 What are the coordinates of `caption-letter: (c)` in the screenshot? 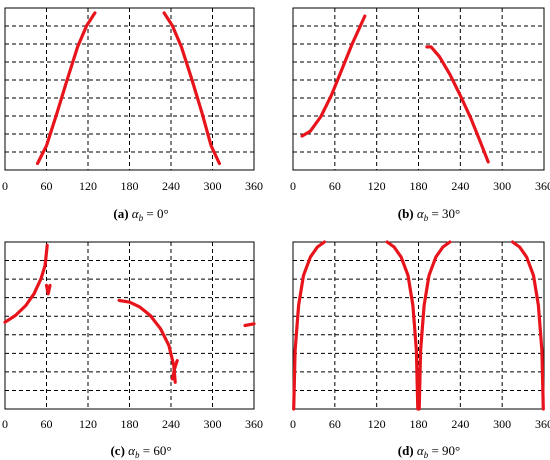 It's located at (117, 450).